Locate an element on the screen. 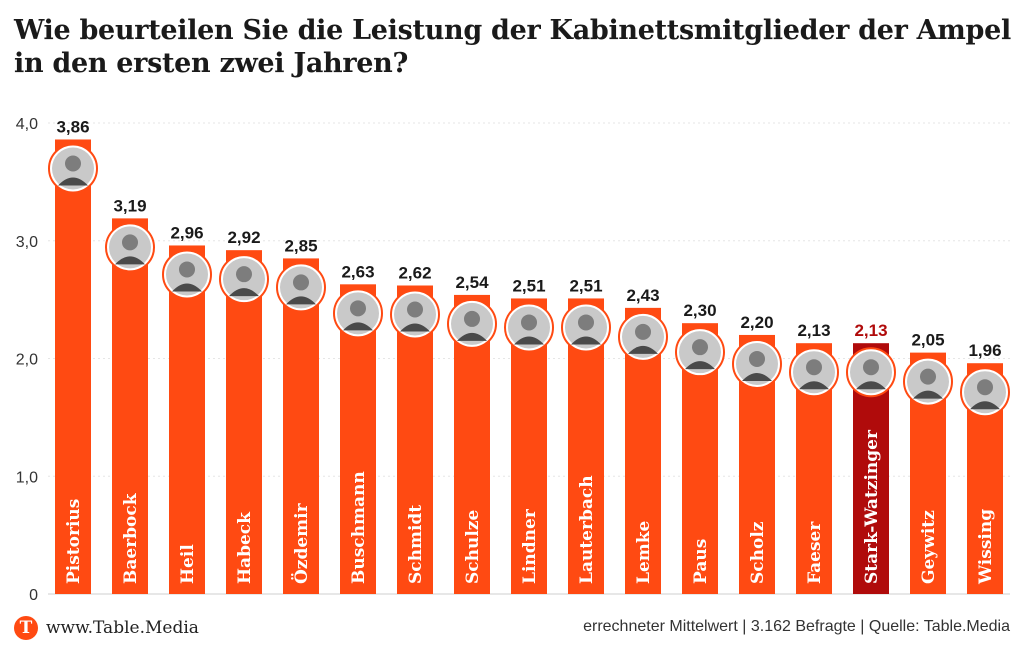 This screenshot has height=653, width=1024. bar-category-label: Faeser is located at coordinates (815, 552).